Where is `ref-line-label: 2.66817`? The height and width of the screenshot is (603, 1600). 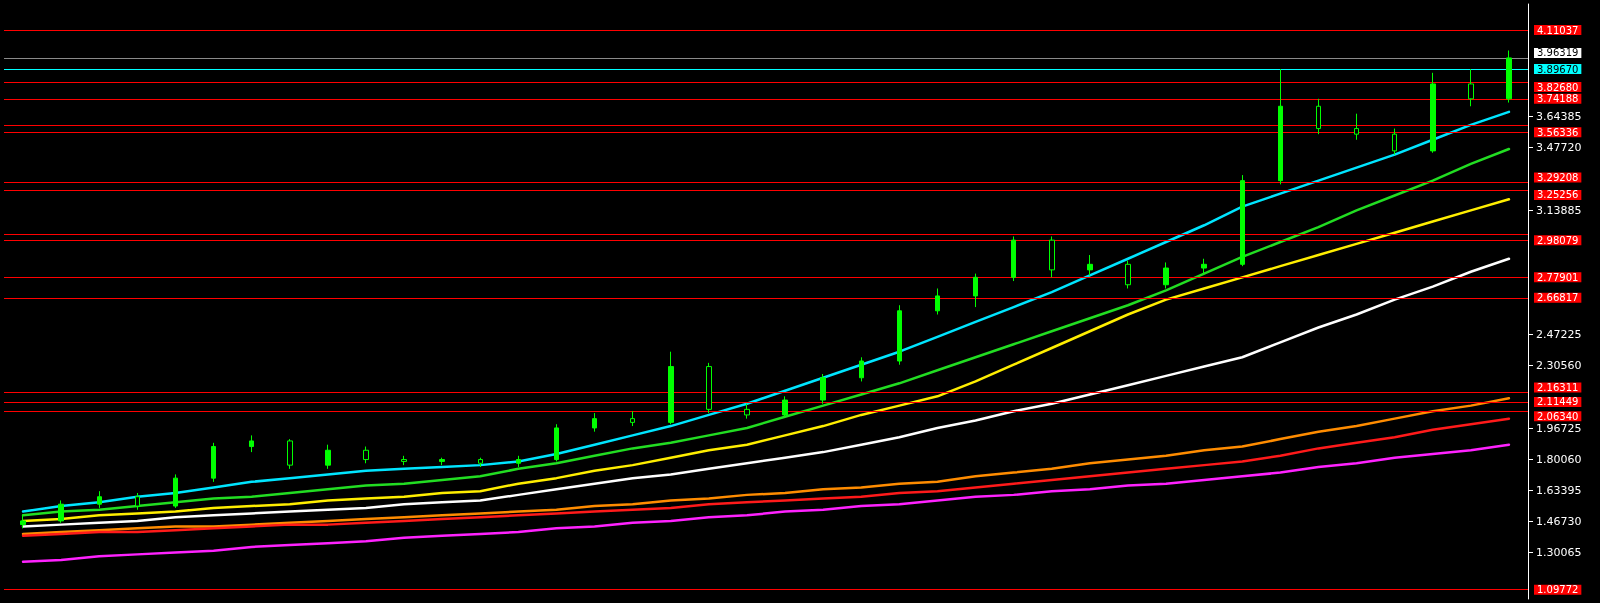 ref-line-label: 2.66817 is located at coordinates (1558, 298).